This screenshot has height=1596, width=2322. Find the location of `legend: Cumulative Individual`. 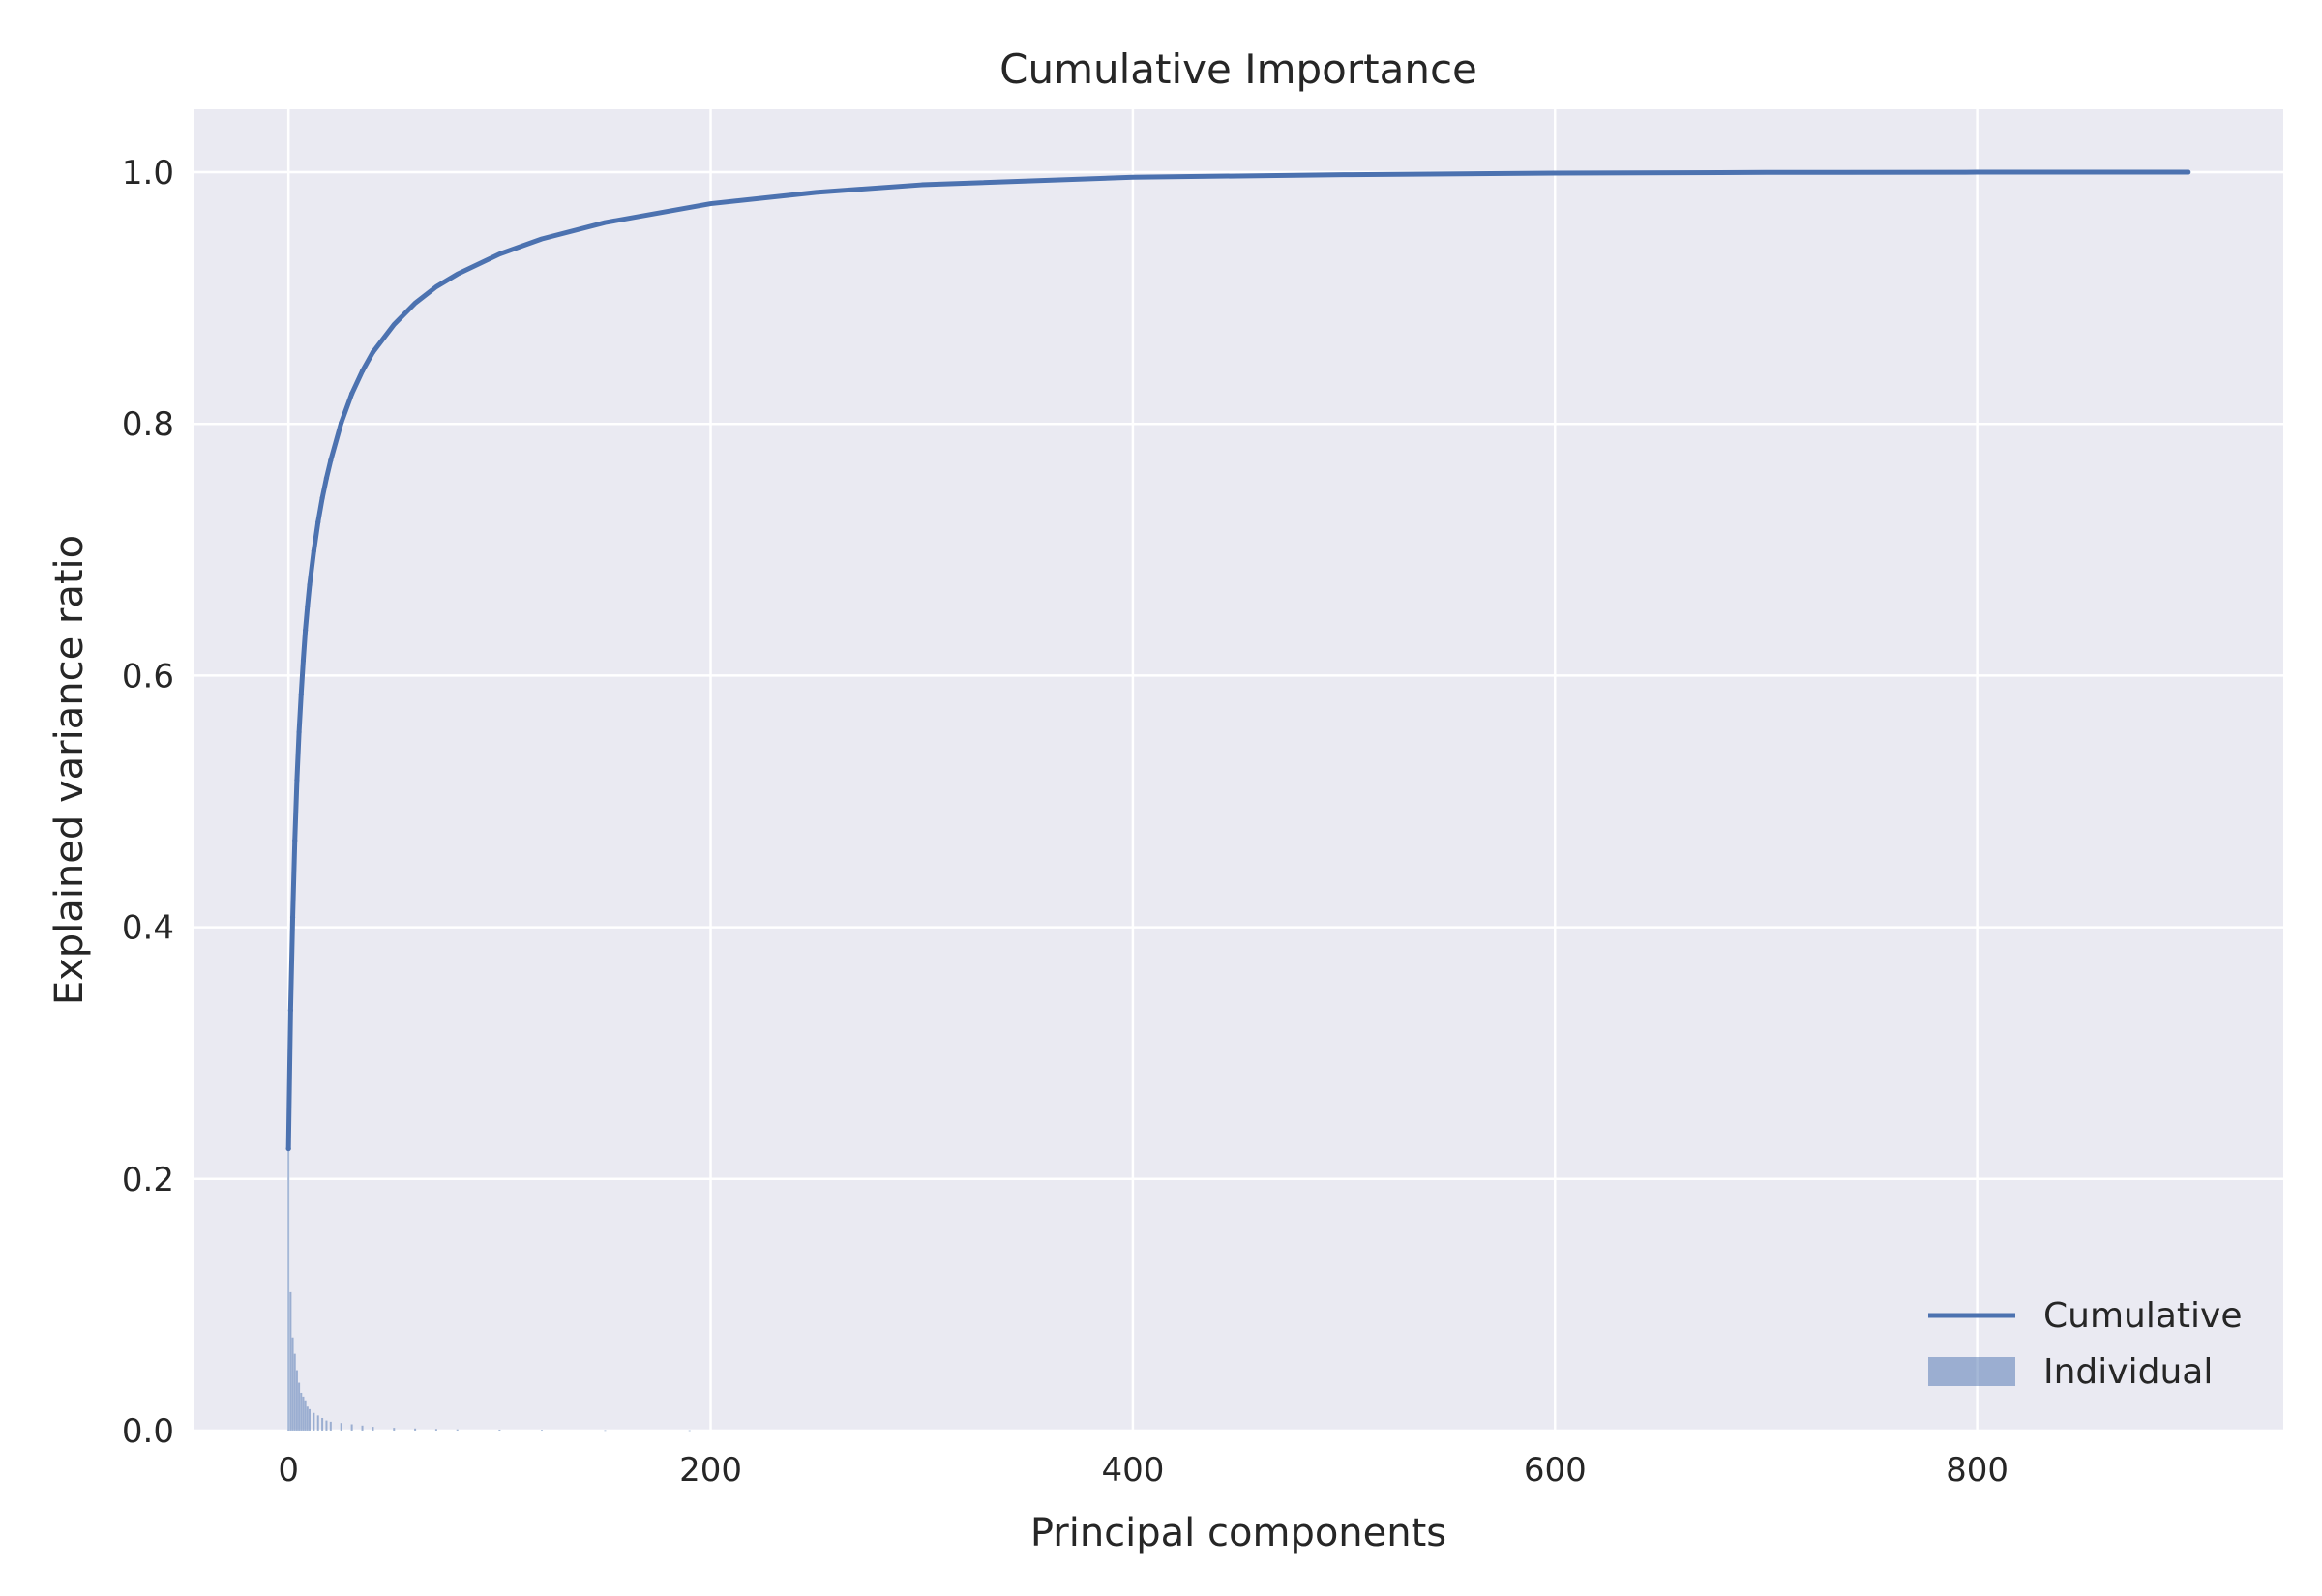

legend: Cumulative Individual is located at coordinates (2085, 1344).